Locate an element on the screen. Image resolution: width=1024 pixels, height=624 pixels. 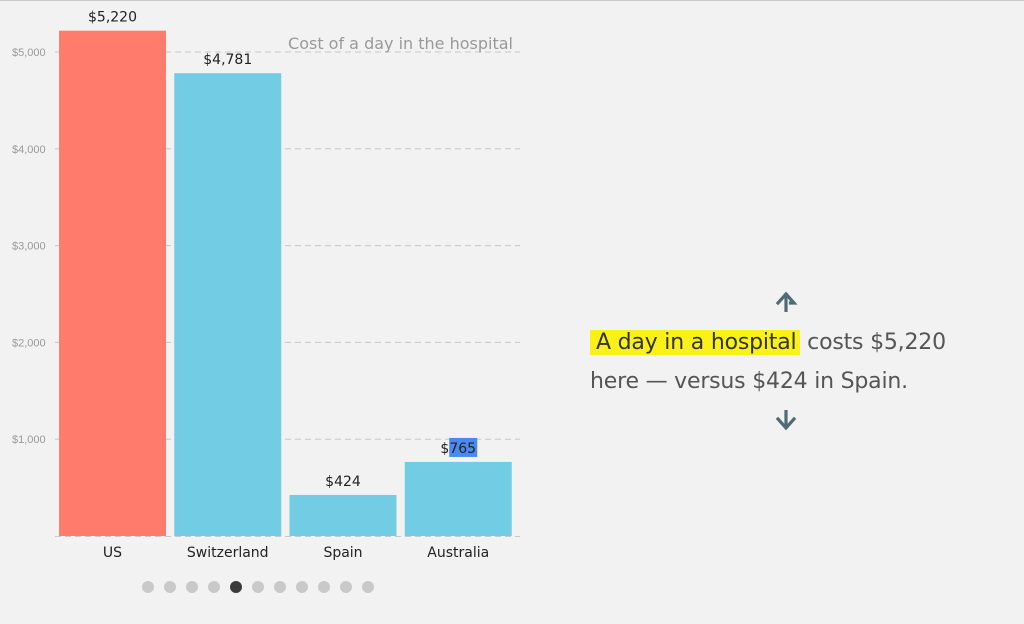
bar-value-label: $765 is located at coordinates (458, 449).